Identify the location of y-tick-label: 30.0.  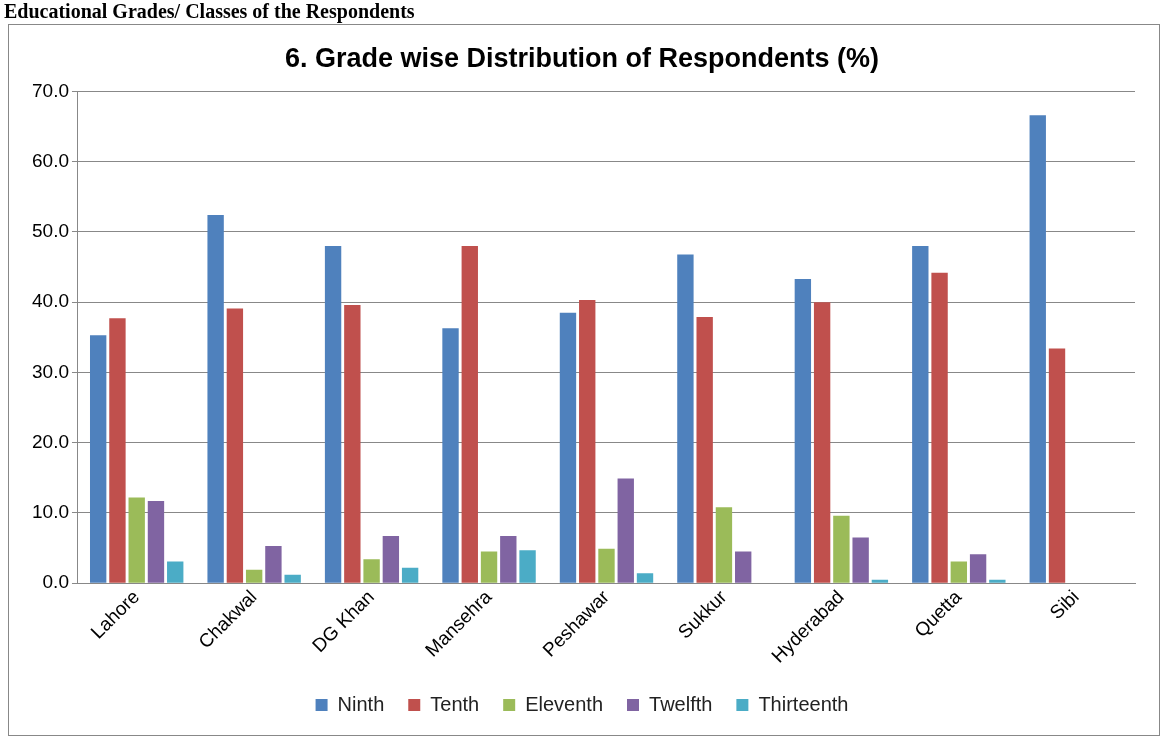
(50, 371).